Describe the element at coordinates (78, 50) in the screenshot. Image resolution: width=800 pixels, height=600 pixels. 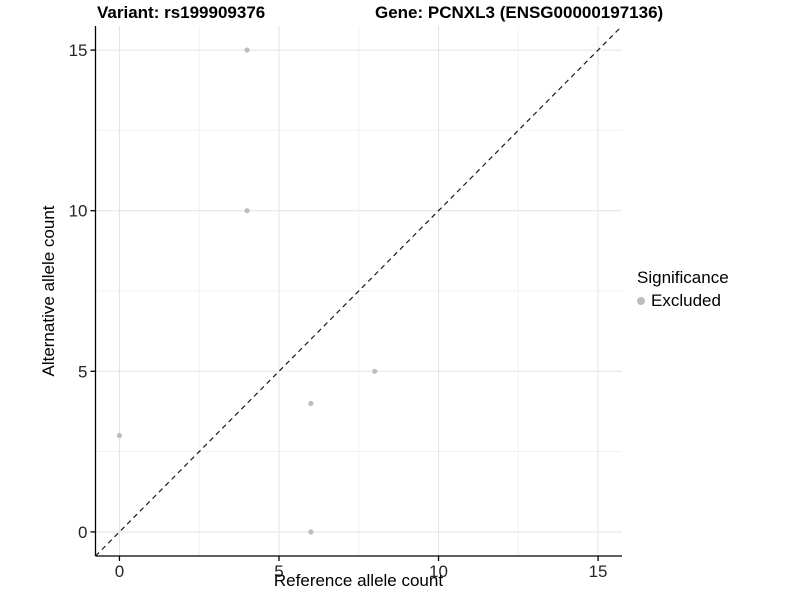
I see `y-tick-label: 15` at that location.